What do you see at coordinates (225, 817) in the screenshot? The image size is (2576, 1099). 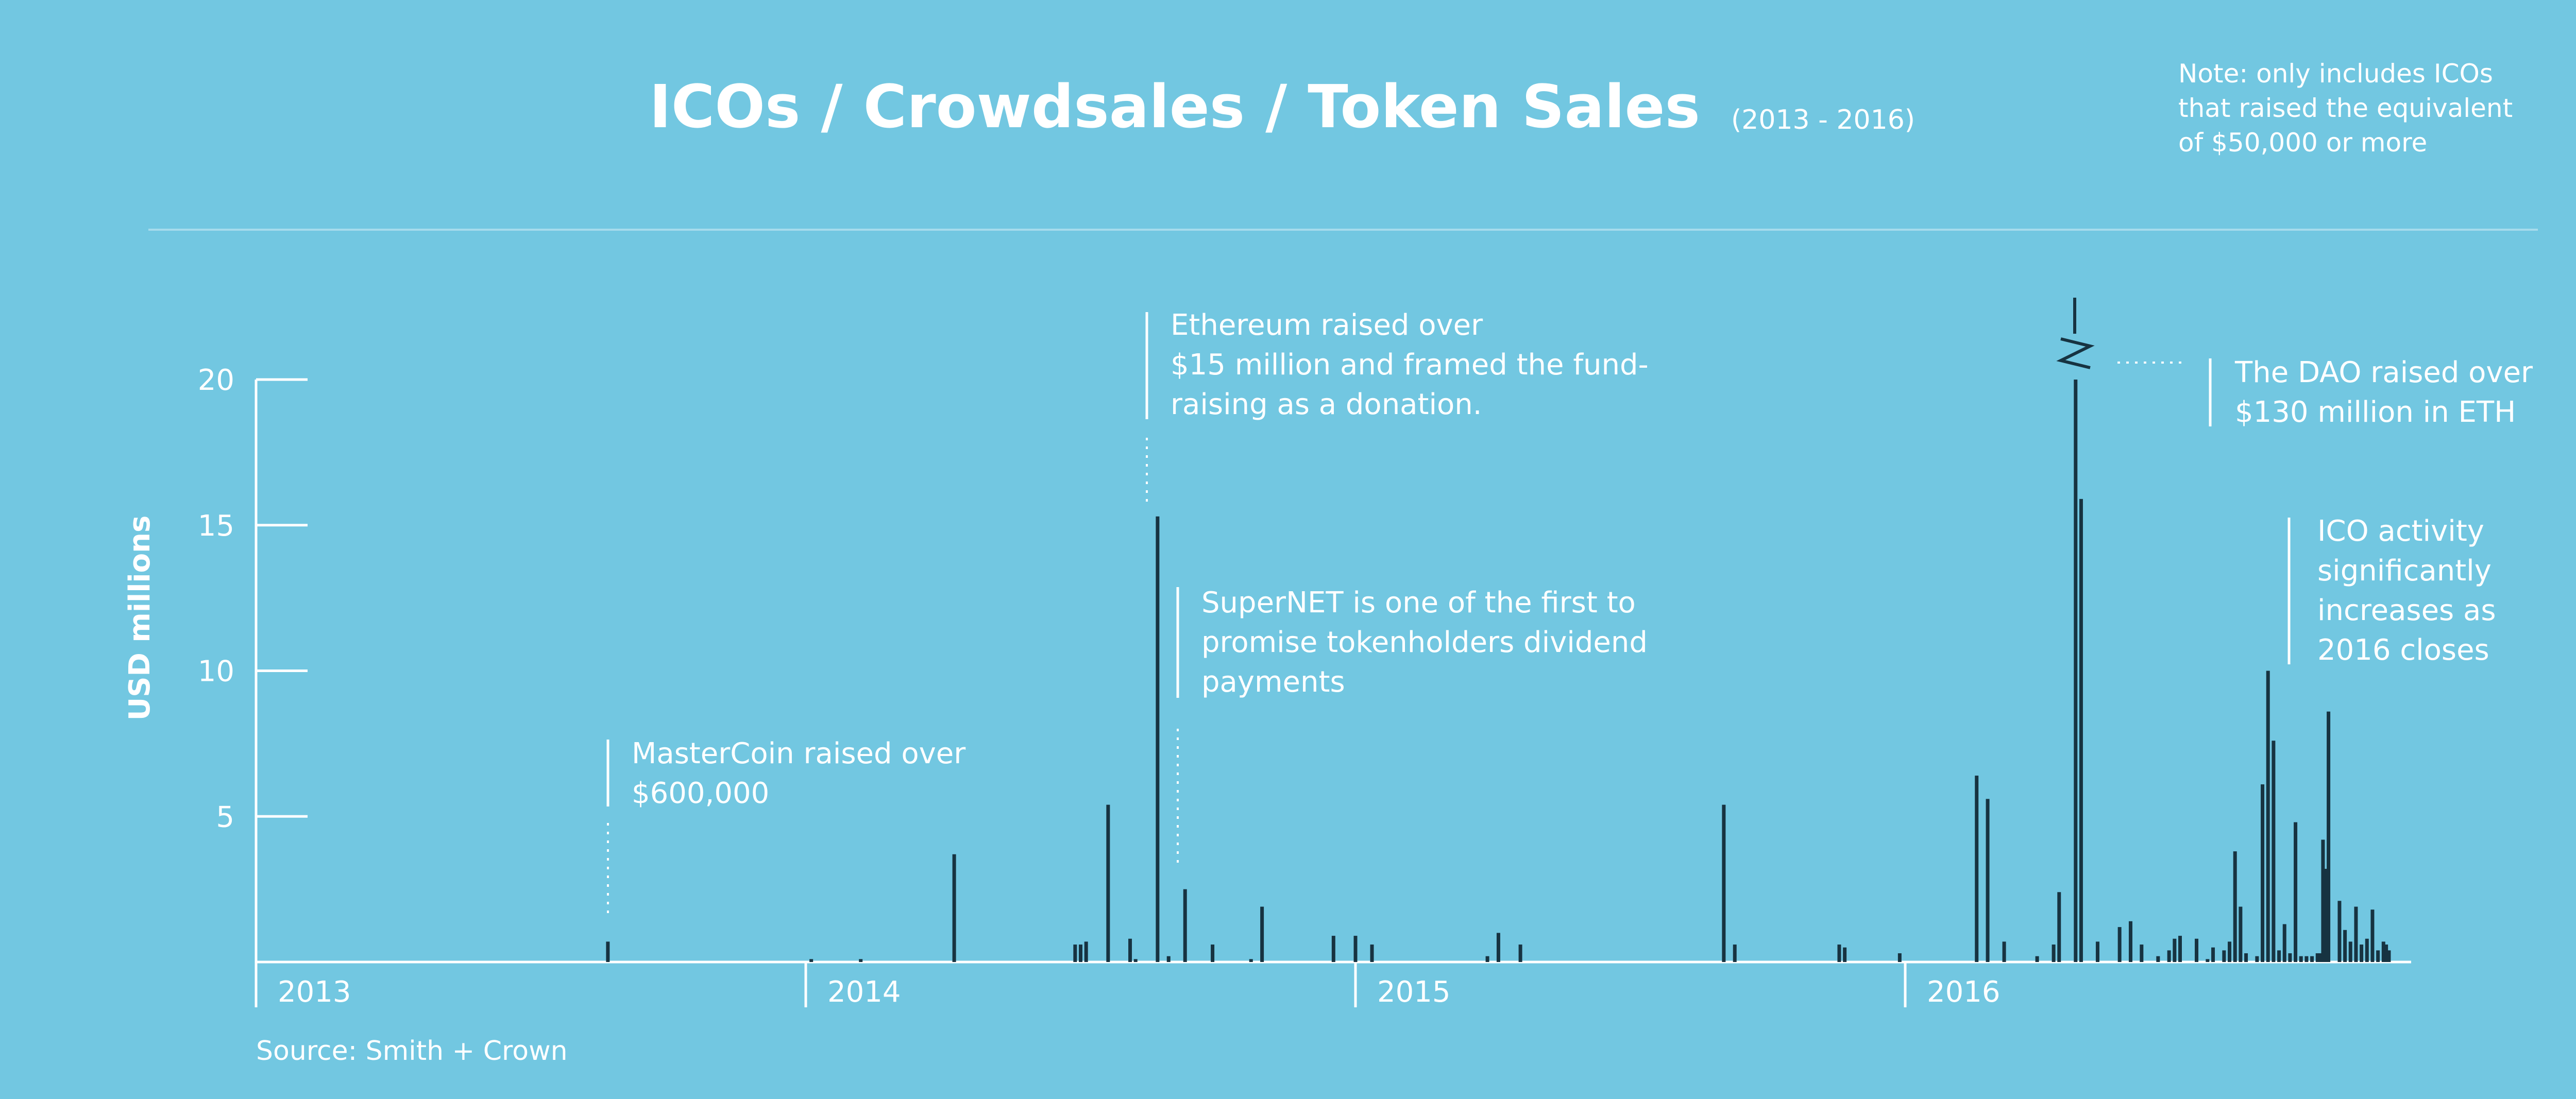 I see `y-tick-label: 5` at bounding box center [225, 817].